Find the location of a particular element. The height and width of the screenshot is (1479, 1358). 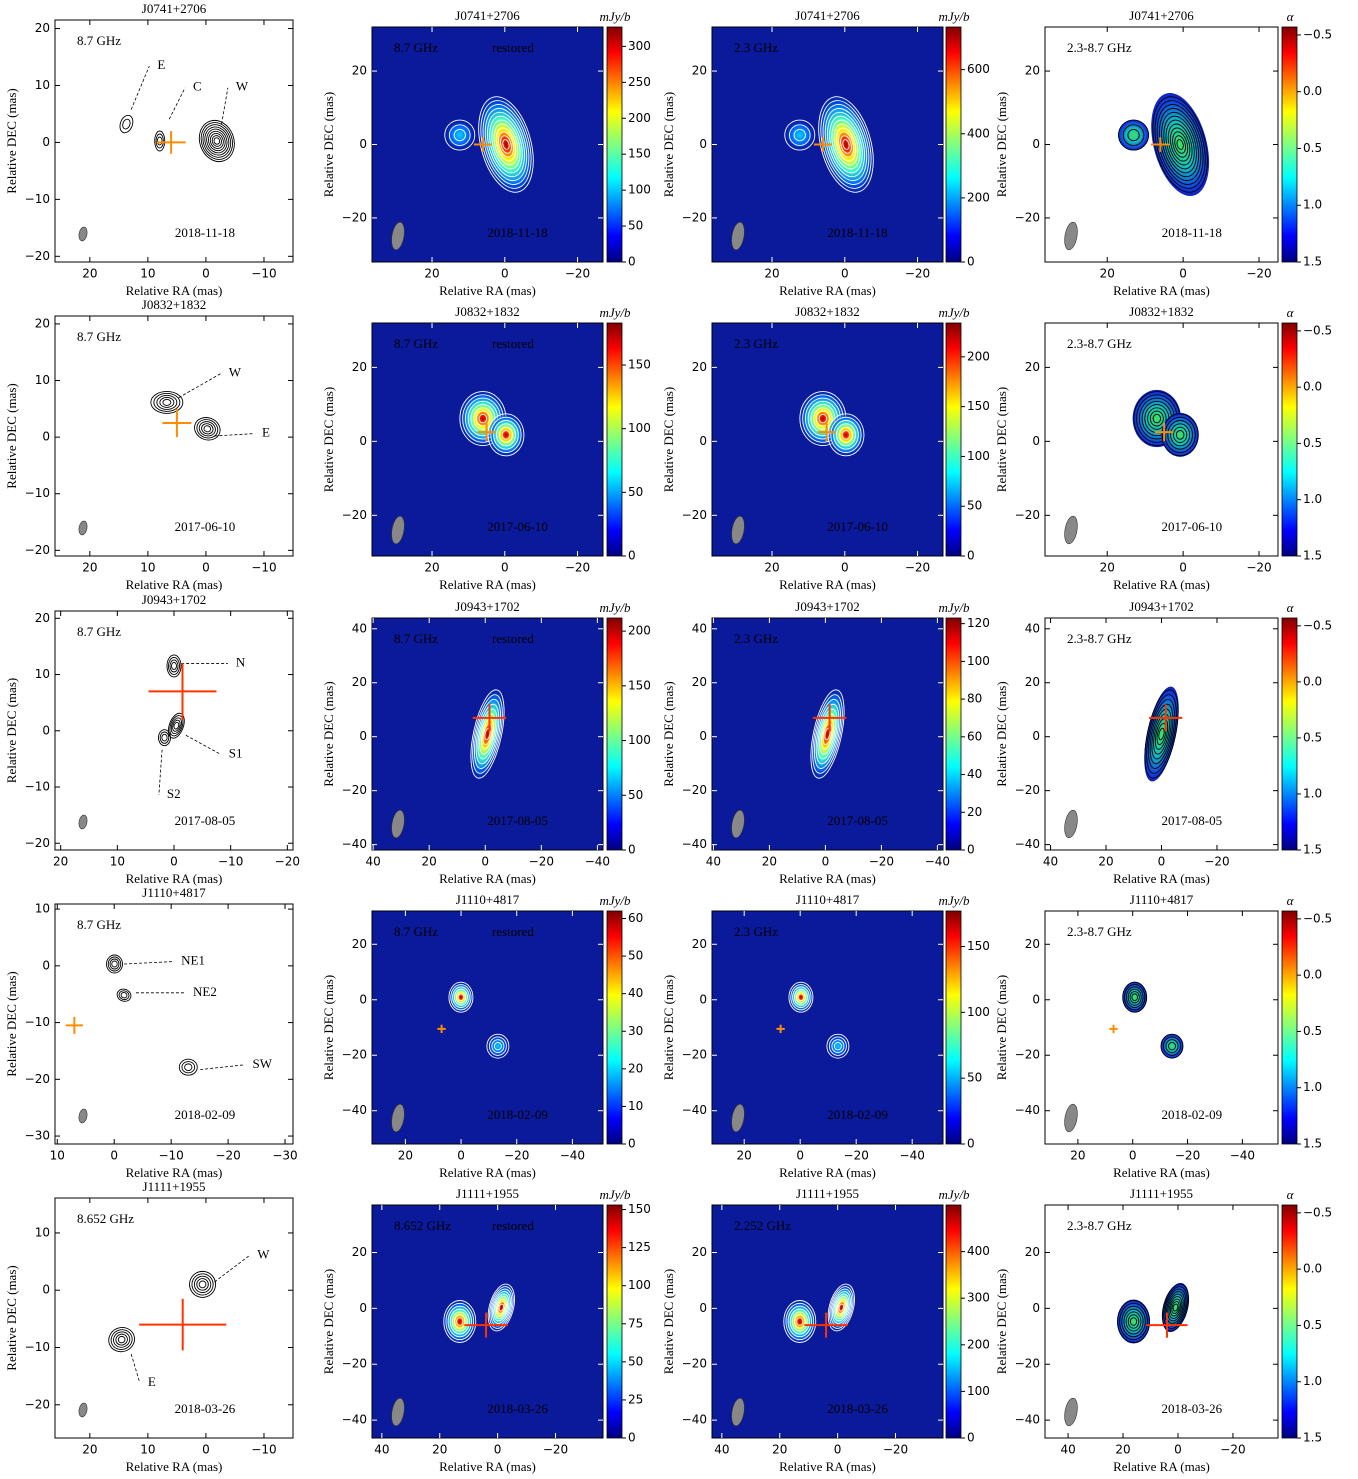

colorbar-tick-label: 300 is located at coordinates (978, 1298).